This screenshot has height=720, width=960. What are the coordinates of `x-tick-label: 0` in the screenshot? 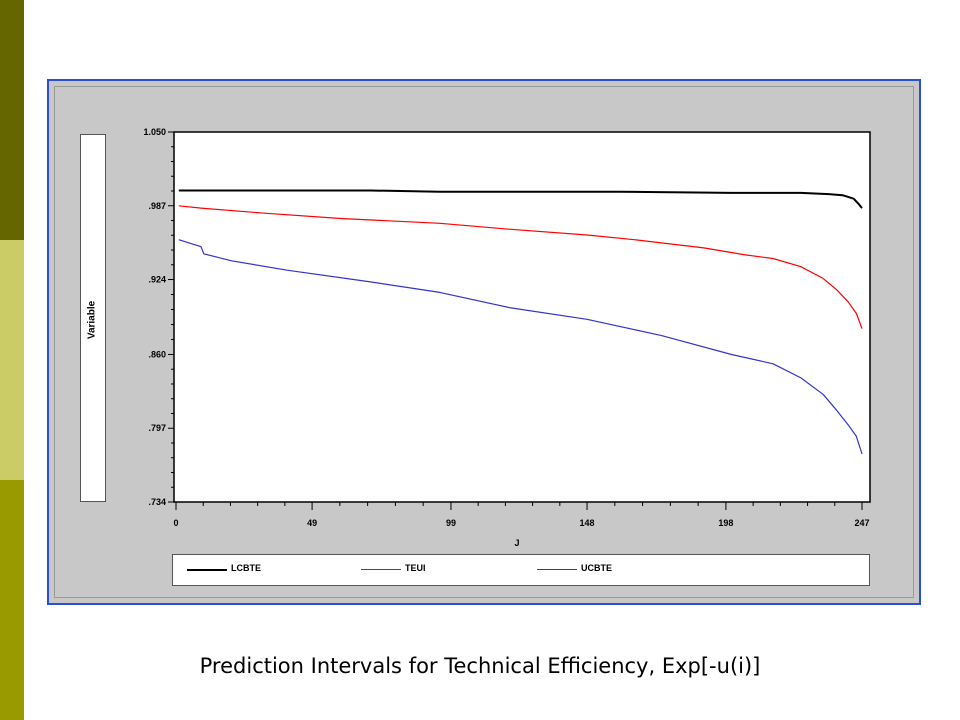 It's located at (175, 523).